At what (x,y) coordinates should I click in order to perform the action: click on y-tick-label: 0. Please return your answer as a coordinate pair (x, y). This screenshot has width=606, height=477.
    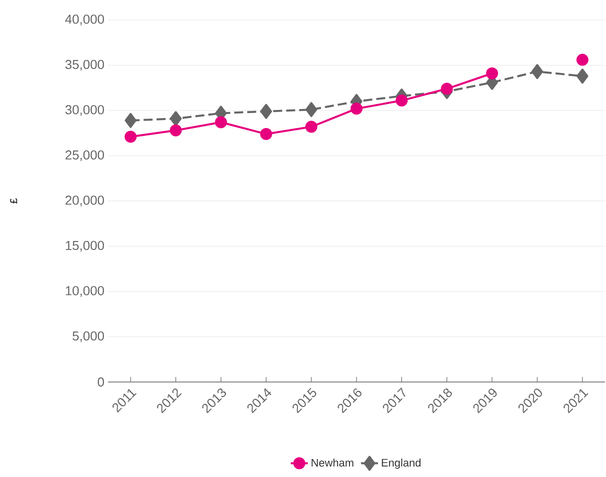
    Looking at the image, I should click on (101, 382).